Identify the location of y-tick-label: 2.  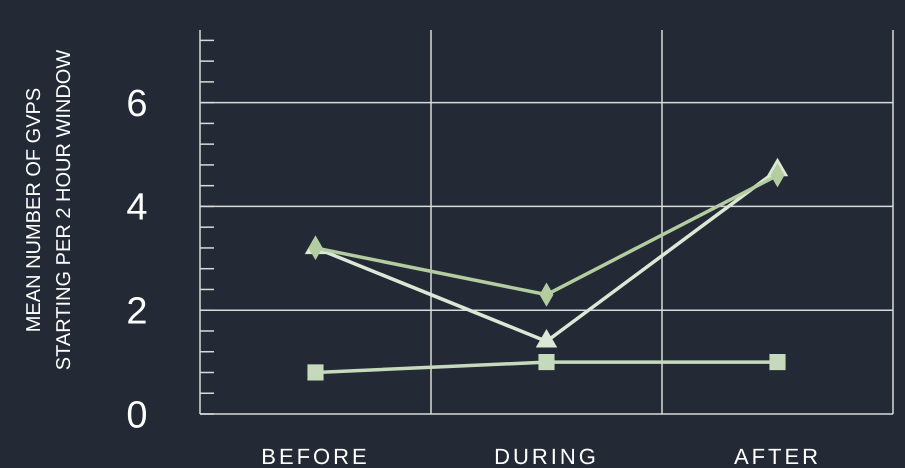
(137, 311).